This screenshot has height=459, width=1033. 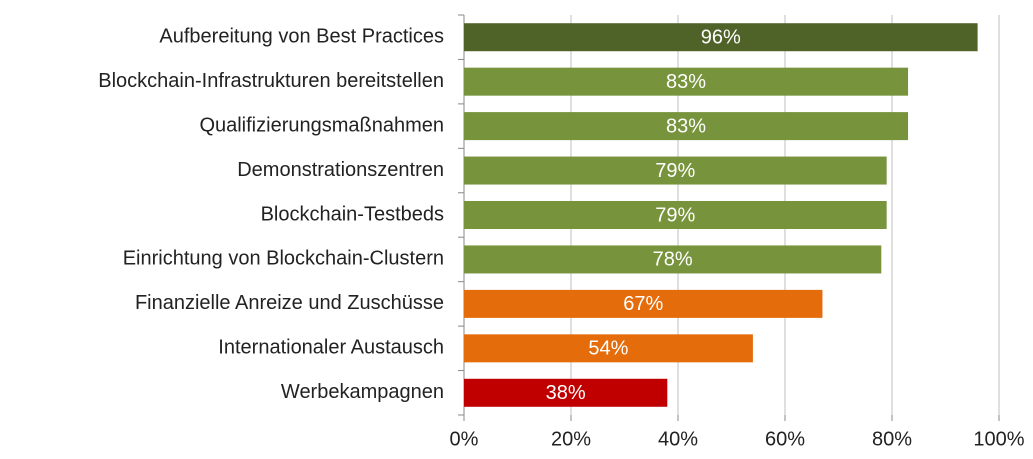 I want to click on category-label: Aufbereitung von Best Practices, so click(x=301, y=37).